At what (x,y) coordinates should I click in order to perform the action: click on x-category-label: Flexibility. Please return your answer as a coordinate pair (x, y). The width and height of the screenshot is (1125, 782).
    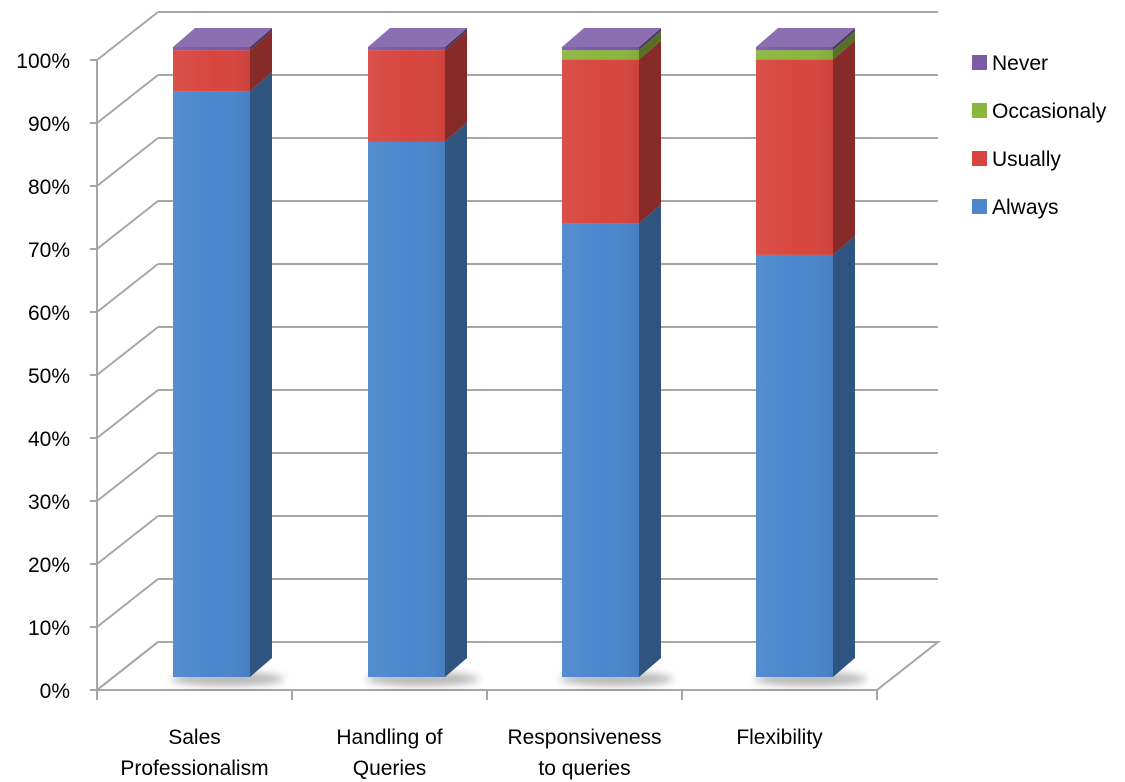
    Looking at the image, I should click on (779, 737).